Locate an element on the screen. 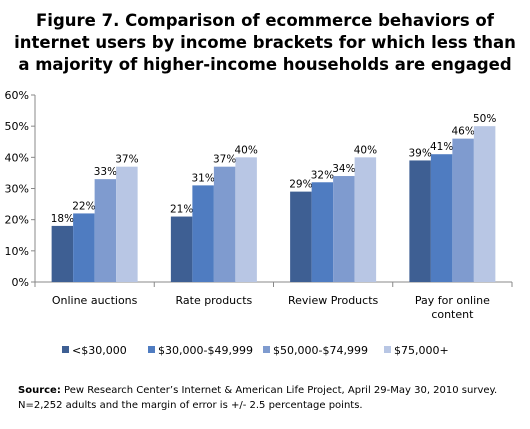  data-label: 18% is located at coordinates (62, 219).